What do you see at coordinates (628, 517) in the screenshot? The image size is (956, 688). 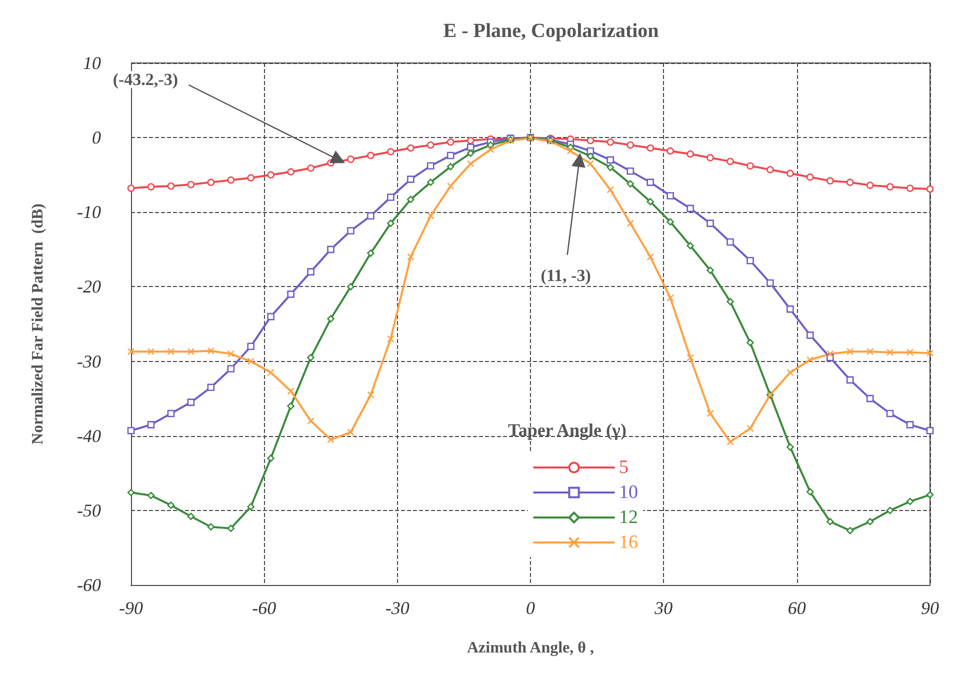 I see `legend-label: 12` at bounding box center [628, 517].